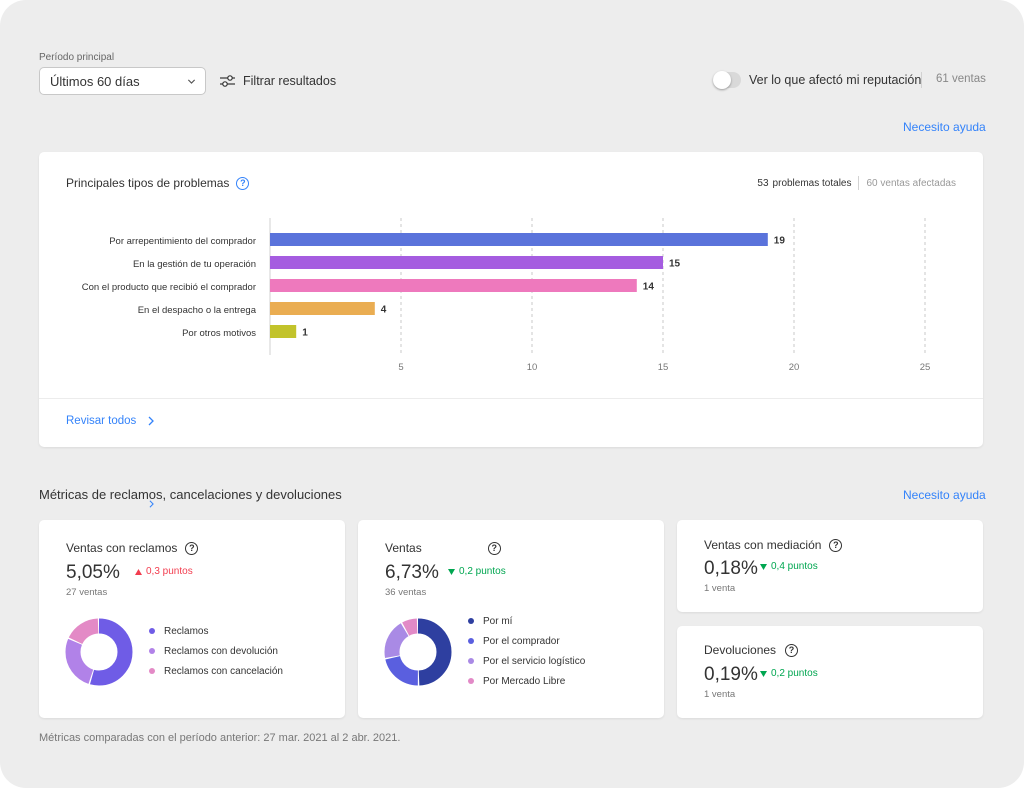  I want to click on legend-item: Por el comprador, so click(526, 641).